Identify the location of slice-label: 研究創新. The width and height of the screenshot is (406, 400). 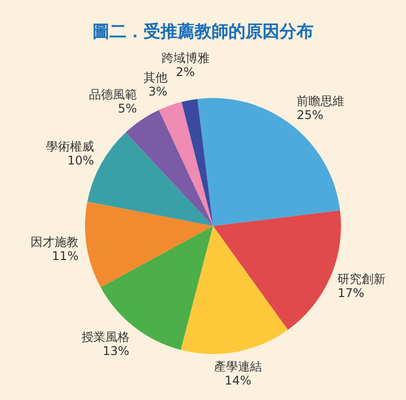
(362, 279).